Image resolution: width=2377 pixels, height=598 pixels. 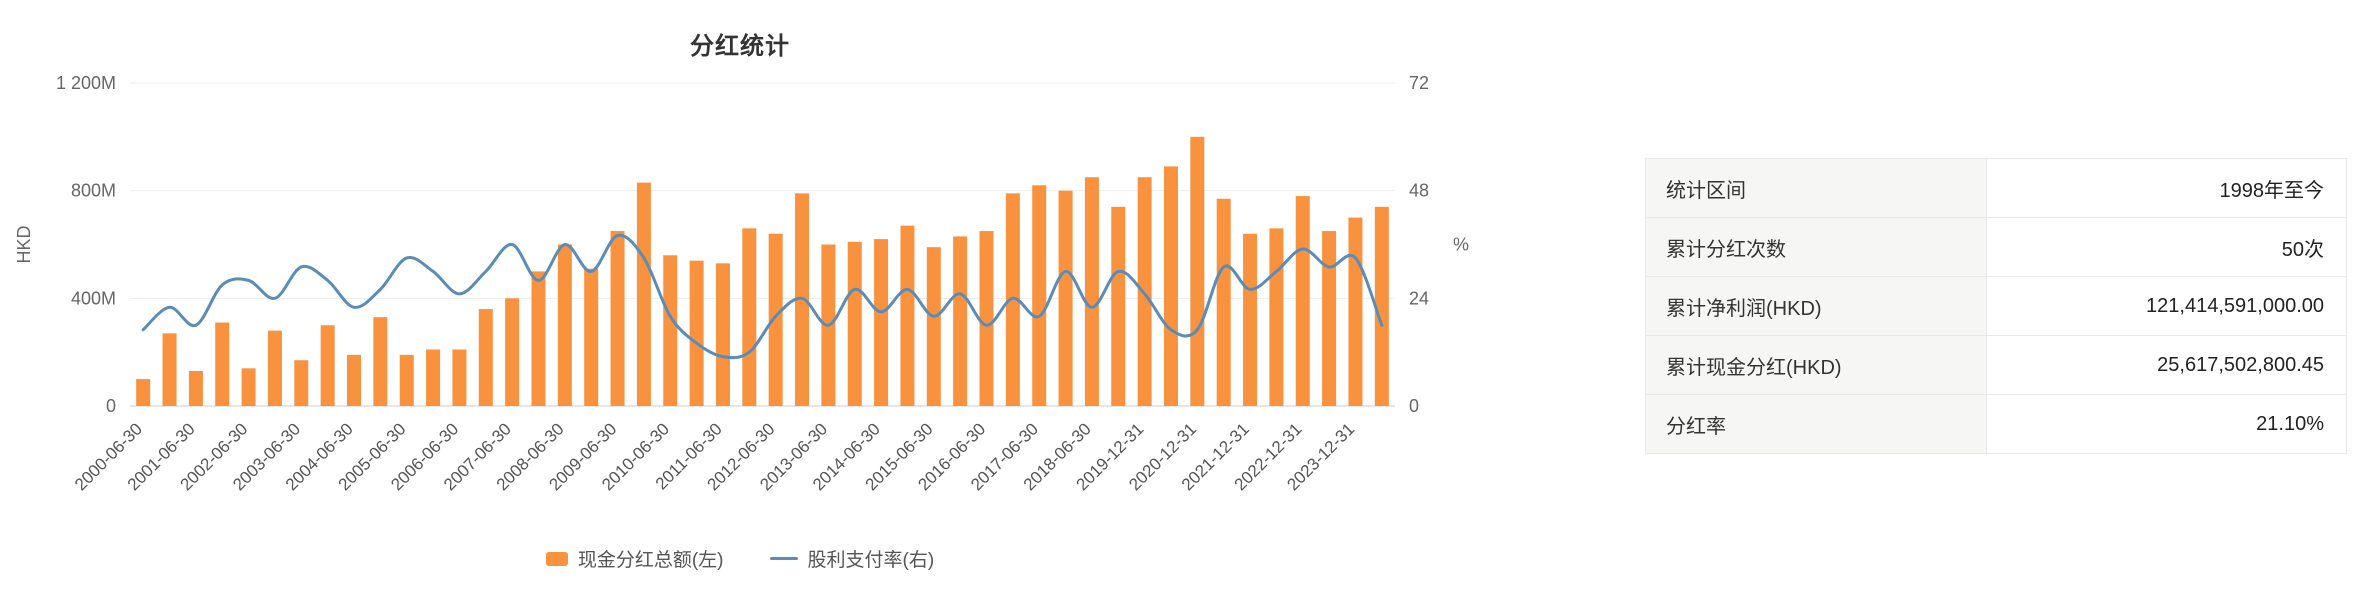 I want to click on svg-text: 24, so click(x=1419, y=298).